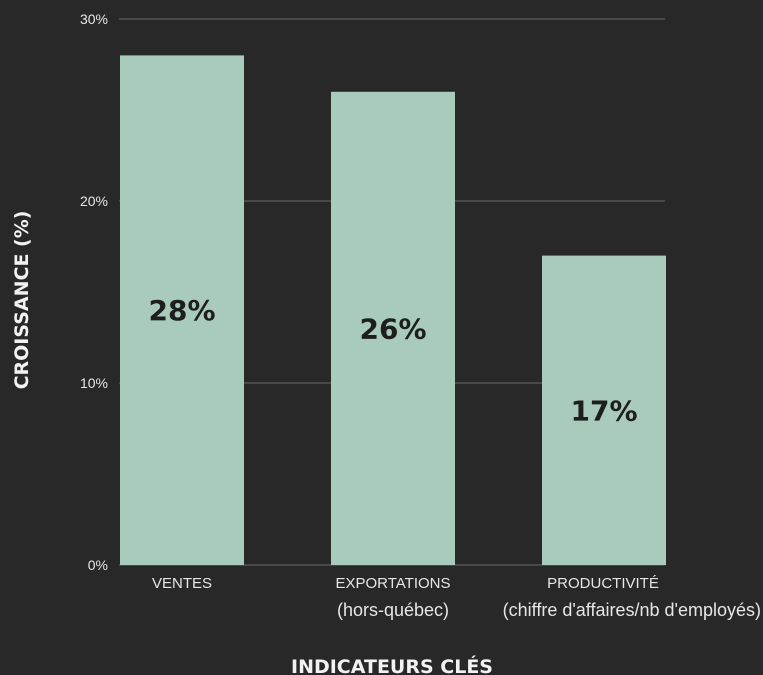 Image resolution: width=763 pixels, height=675 pixels. I want to click on data-label-3: 17%, so click(603, 410).